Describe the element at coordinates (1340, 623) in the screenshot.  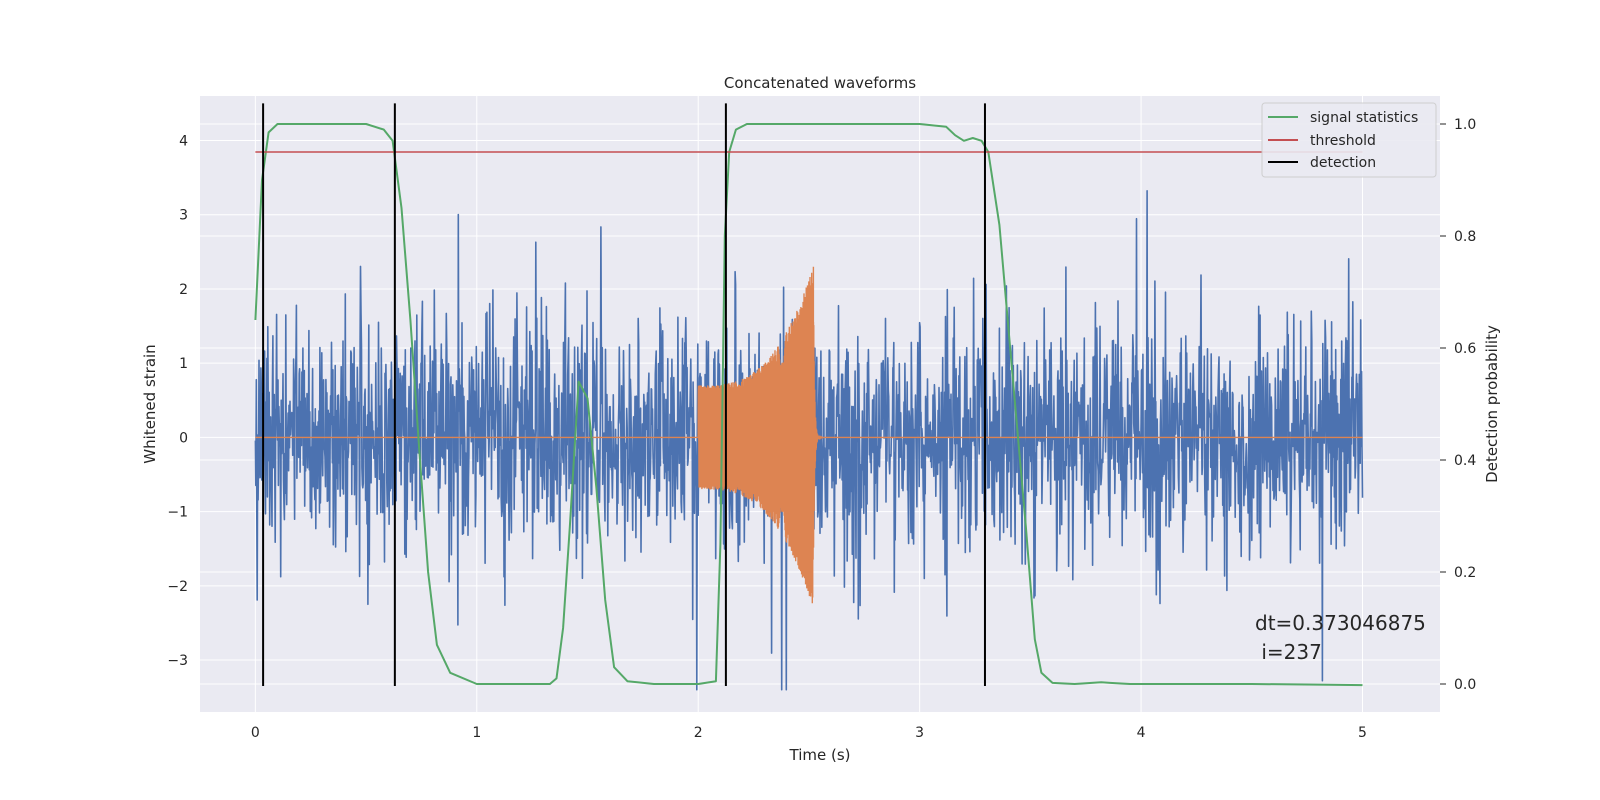
I see `annotation-dt: dt=0.373046875` at that location.